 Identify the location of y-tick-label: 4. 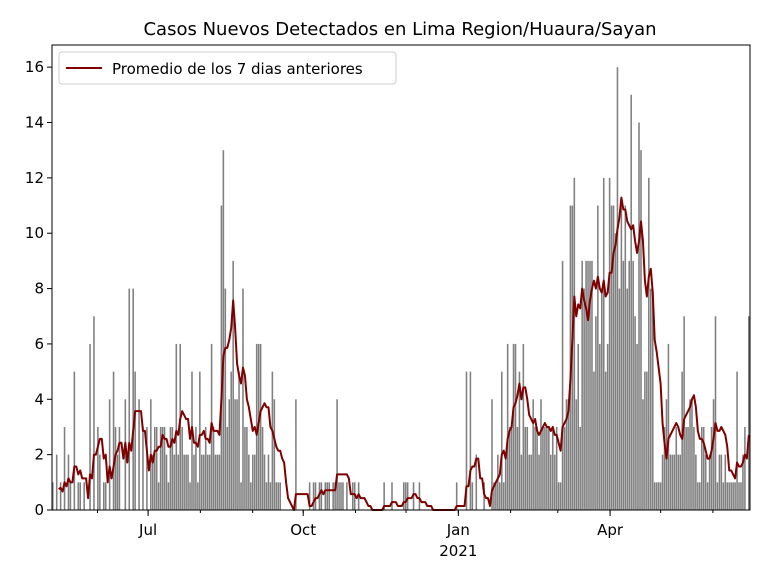
(39, 399).